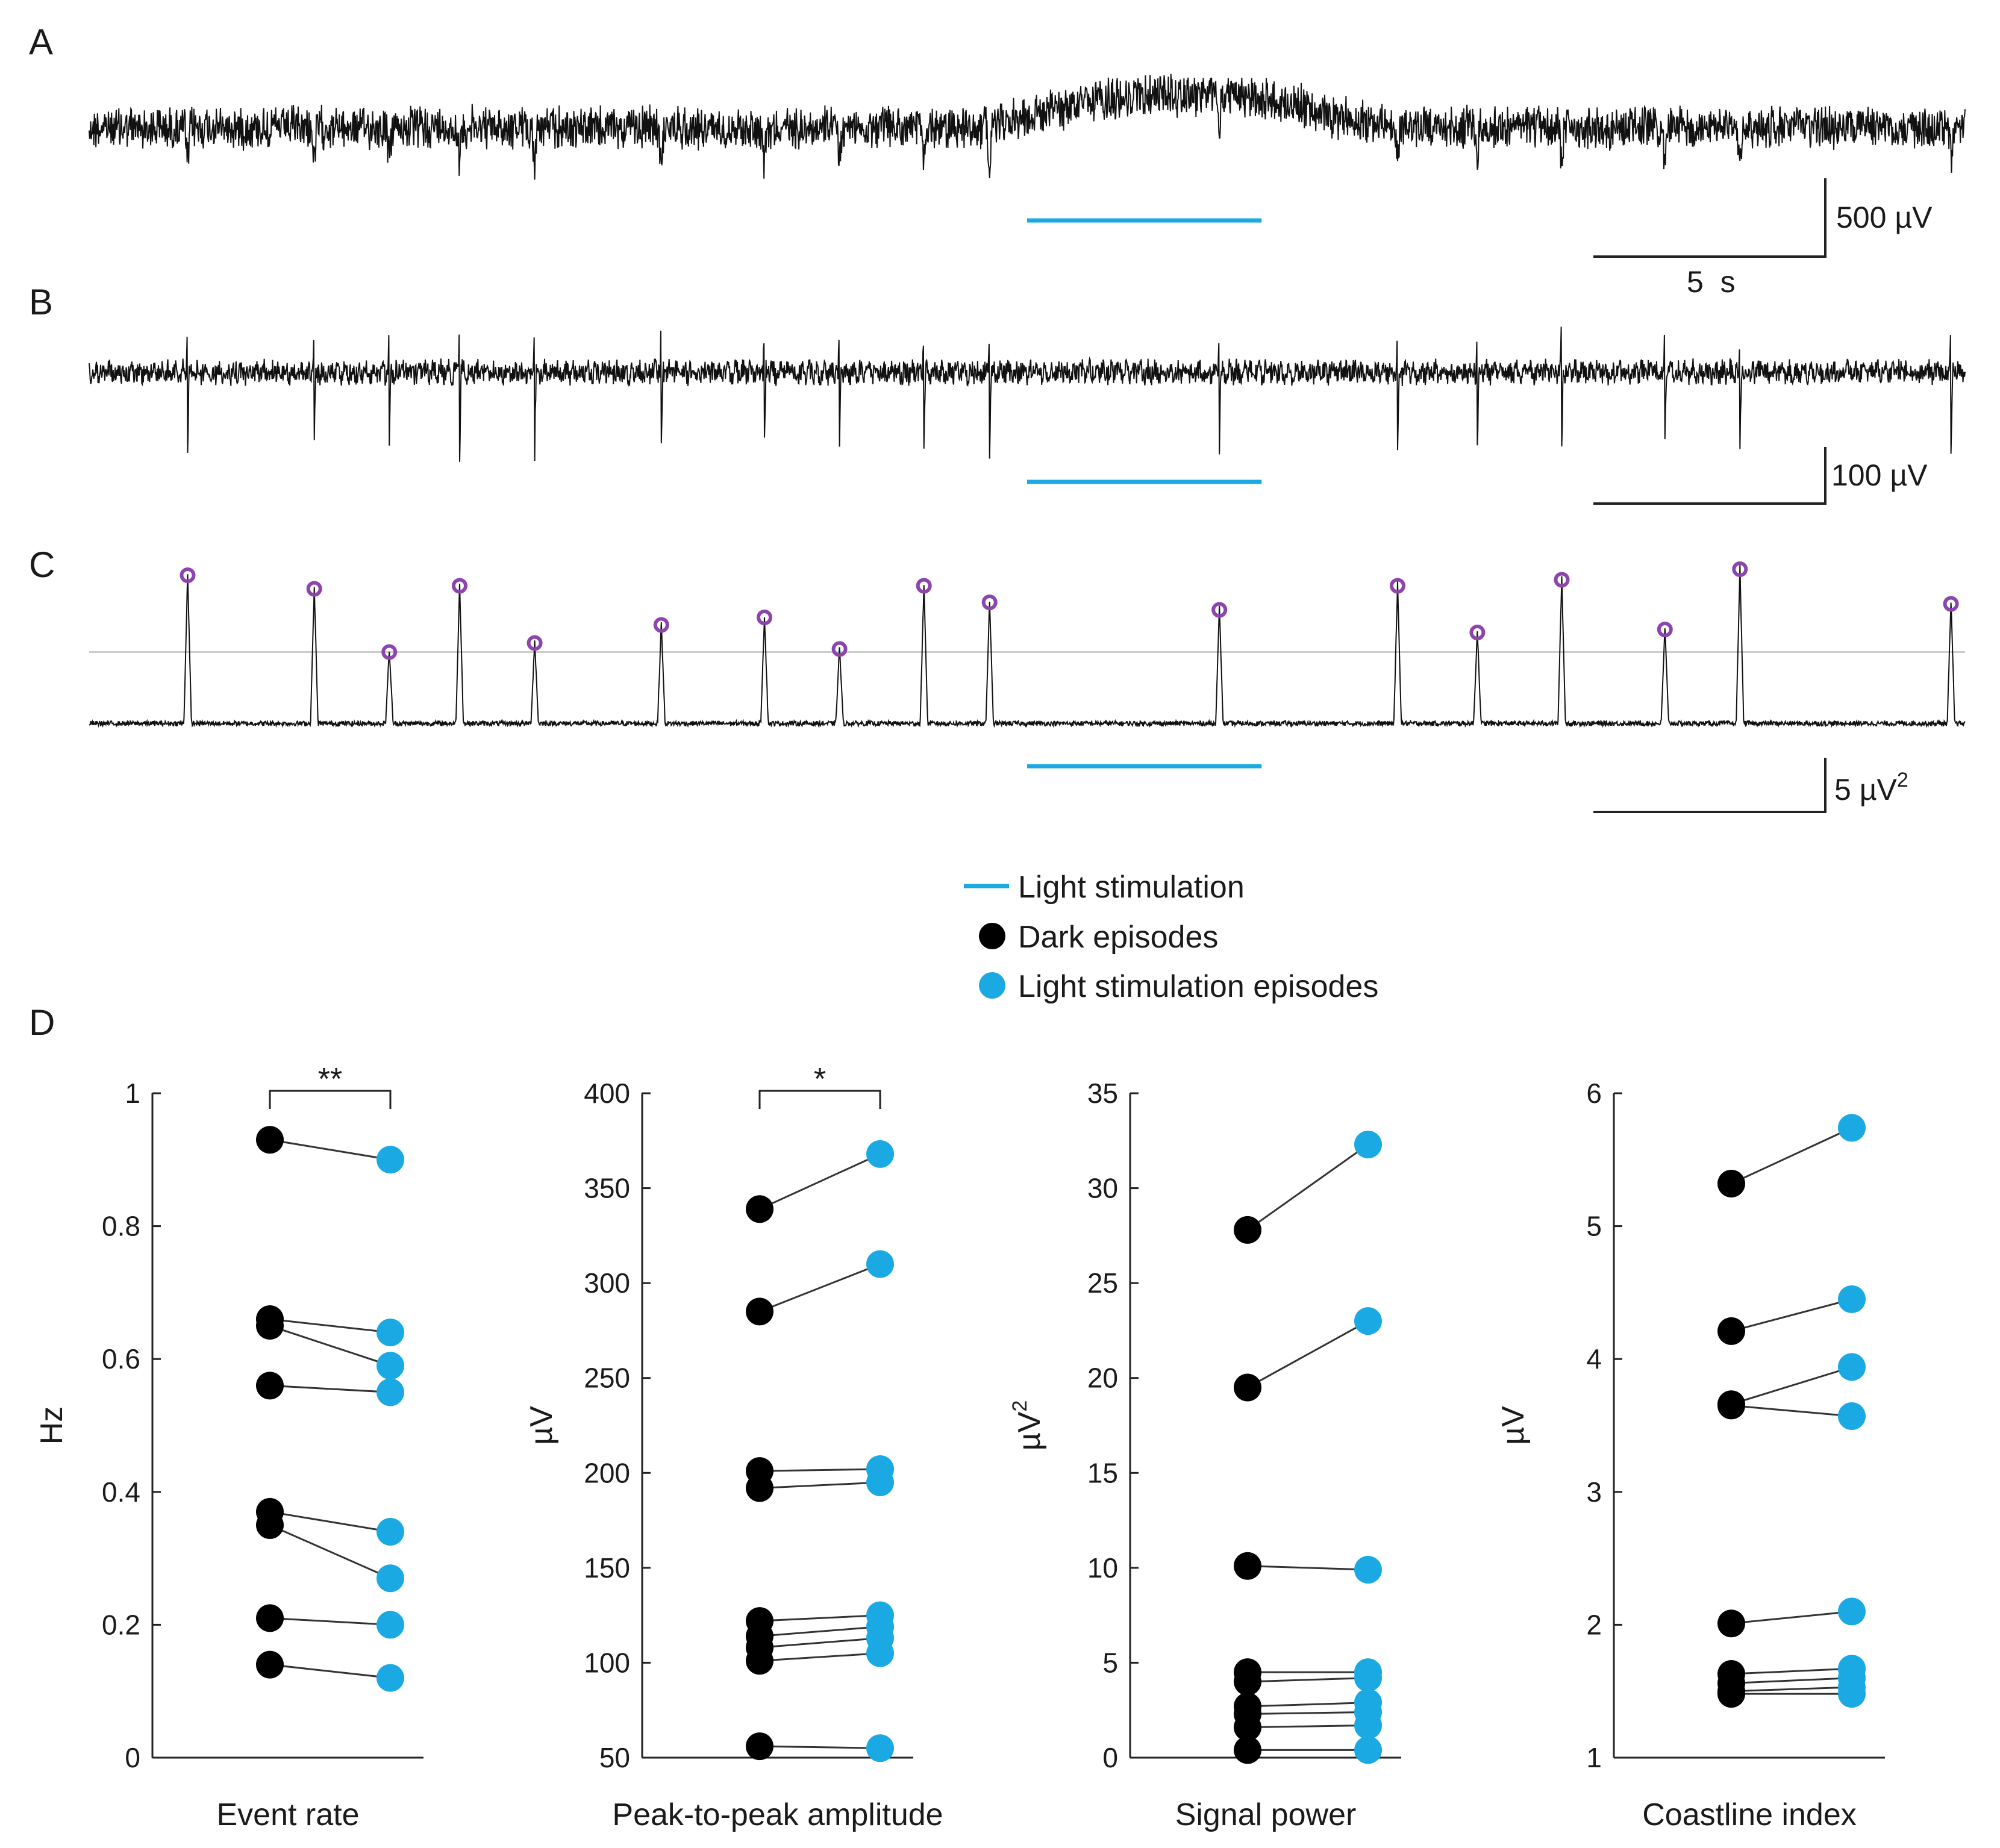 The height and width of the screenshot is (1848, 2000). What do you see at coordinates (1102, 1093) in the screenshot?
I see `y-tick-label: 35` at bounding box center [1102, 1093].